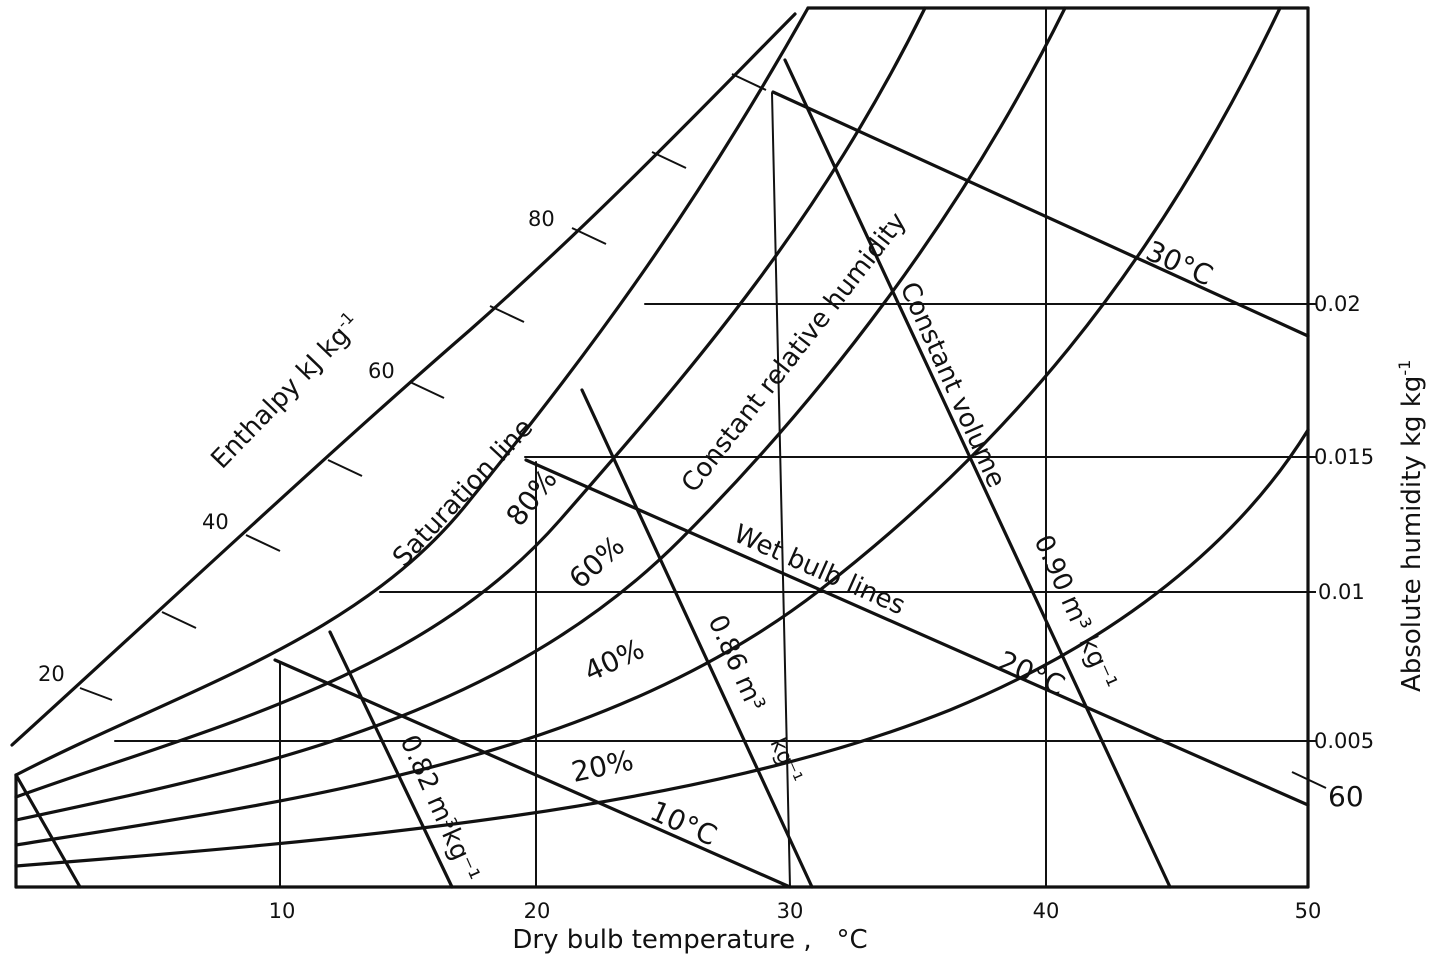  Describe the element at coordinates (1341, 592) in the screenshot. I see `y-tick-001: 0.01` at that location.